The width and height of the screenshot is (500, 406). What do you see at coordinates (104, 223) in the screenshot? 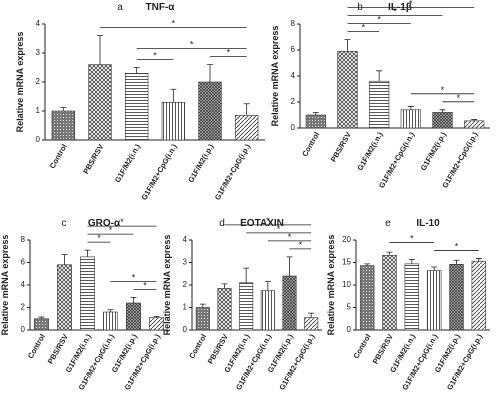
I see `panel-title: GRO-α` at bounding box center [104, 223].